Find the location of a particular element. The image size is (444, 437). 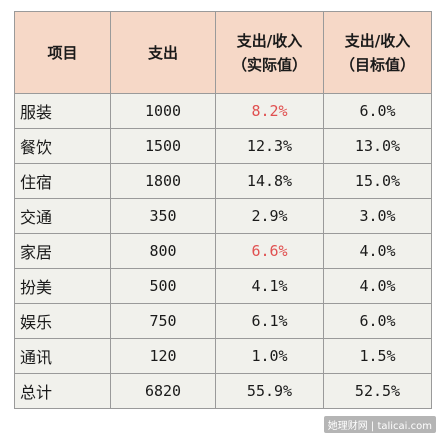

row-spend: 350 is located at coordinates (163, 216).